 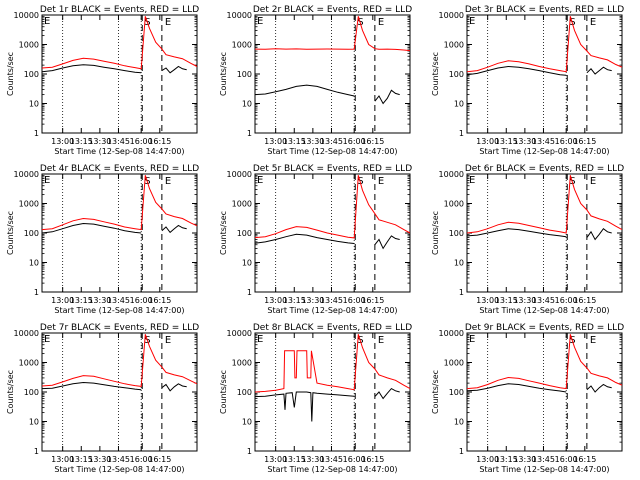 I want to click on chart-title: Det 2r BLACK = Events, RED = LLD, so click(x=332, y=10).